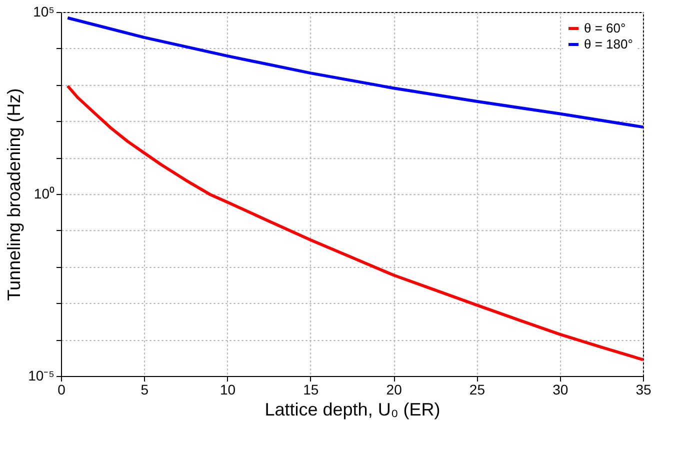 Image resolution: width=682 pixels, height=458 pixels. Describe the element at coordinates (43, 12) in the screenshot. I see `y-tick-label: 10⁵` at that location.